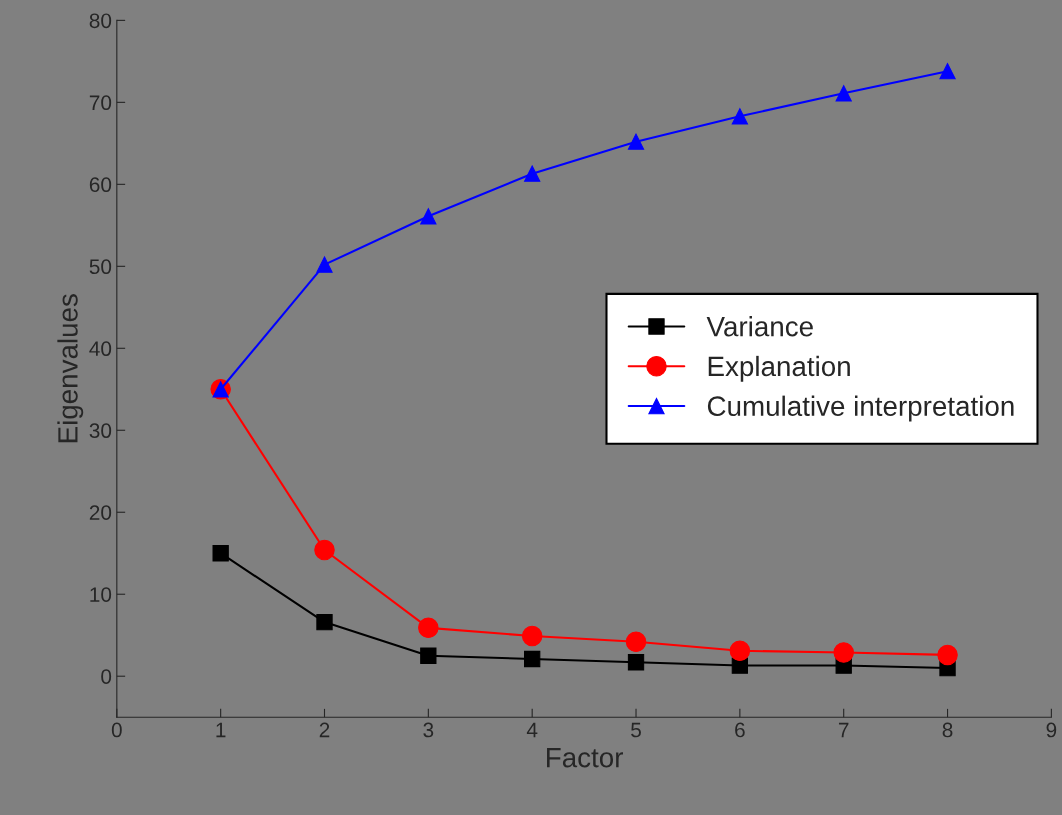  What do you see at coordinates (759, 326) in the screenshot?
I see `legend-label: Variance` at bounding box center [759, 326].